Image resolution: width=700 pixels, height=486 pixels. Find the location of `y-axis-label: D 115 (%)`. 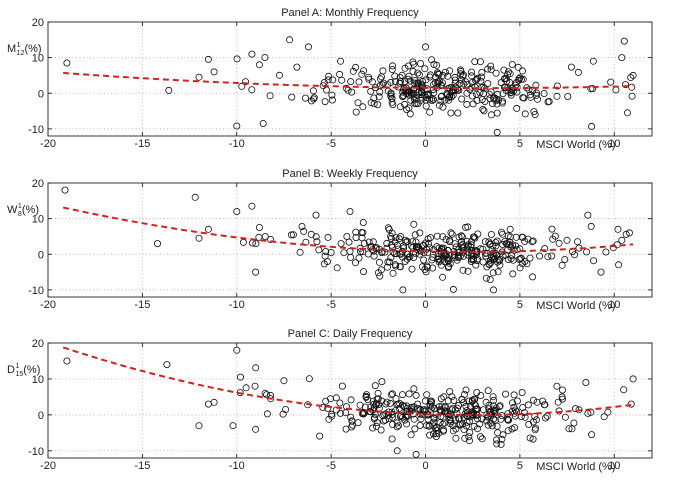

y-axis-label: D 115 (%) is located at coordinates (23, 370).